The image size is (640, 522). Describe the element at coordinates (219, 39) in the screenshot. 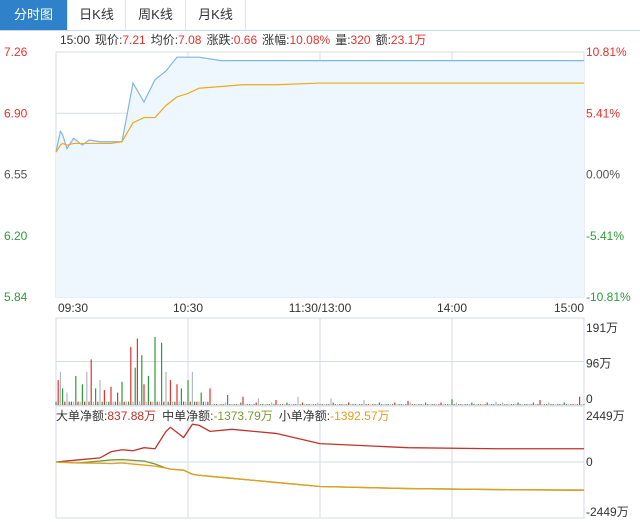

I see `info-label: 涨跌:` at that location.